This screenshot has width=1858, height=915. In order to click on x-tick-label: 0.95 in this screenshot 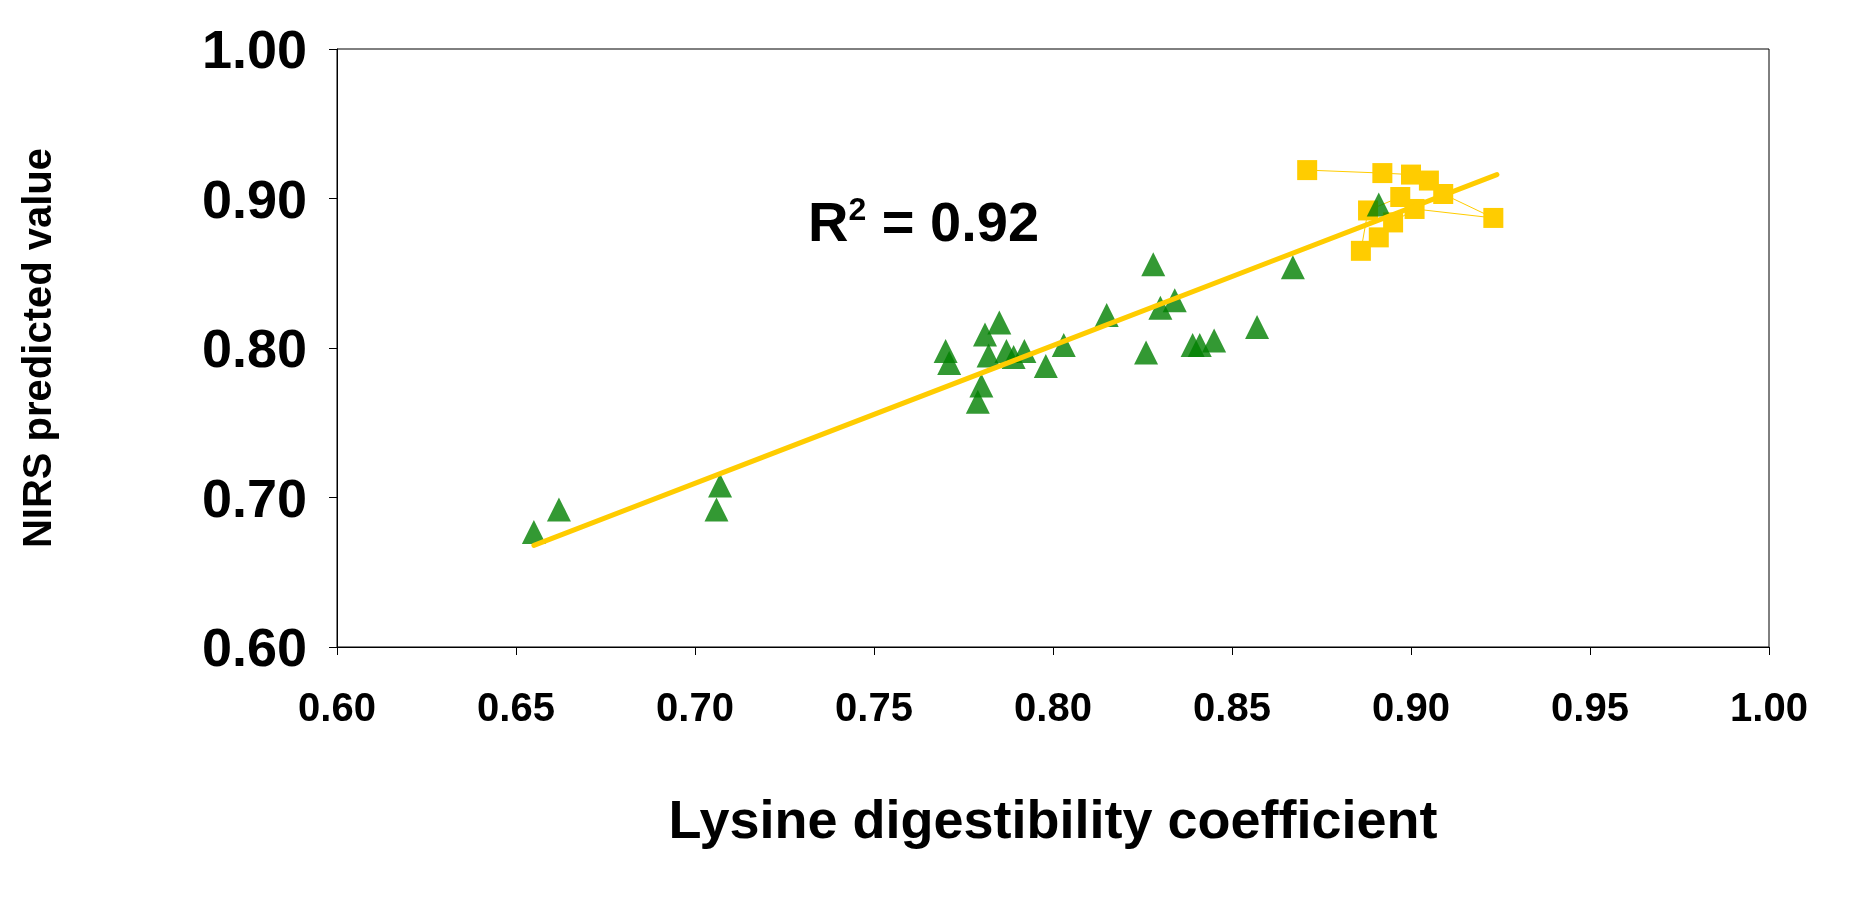, I will do `click(1590, 707)`.